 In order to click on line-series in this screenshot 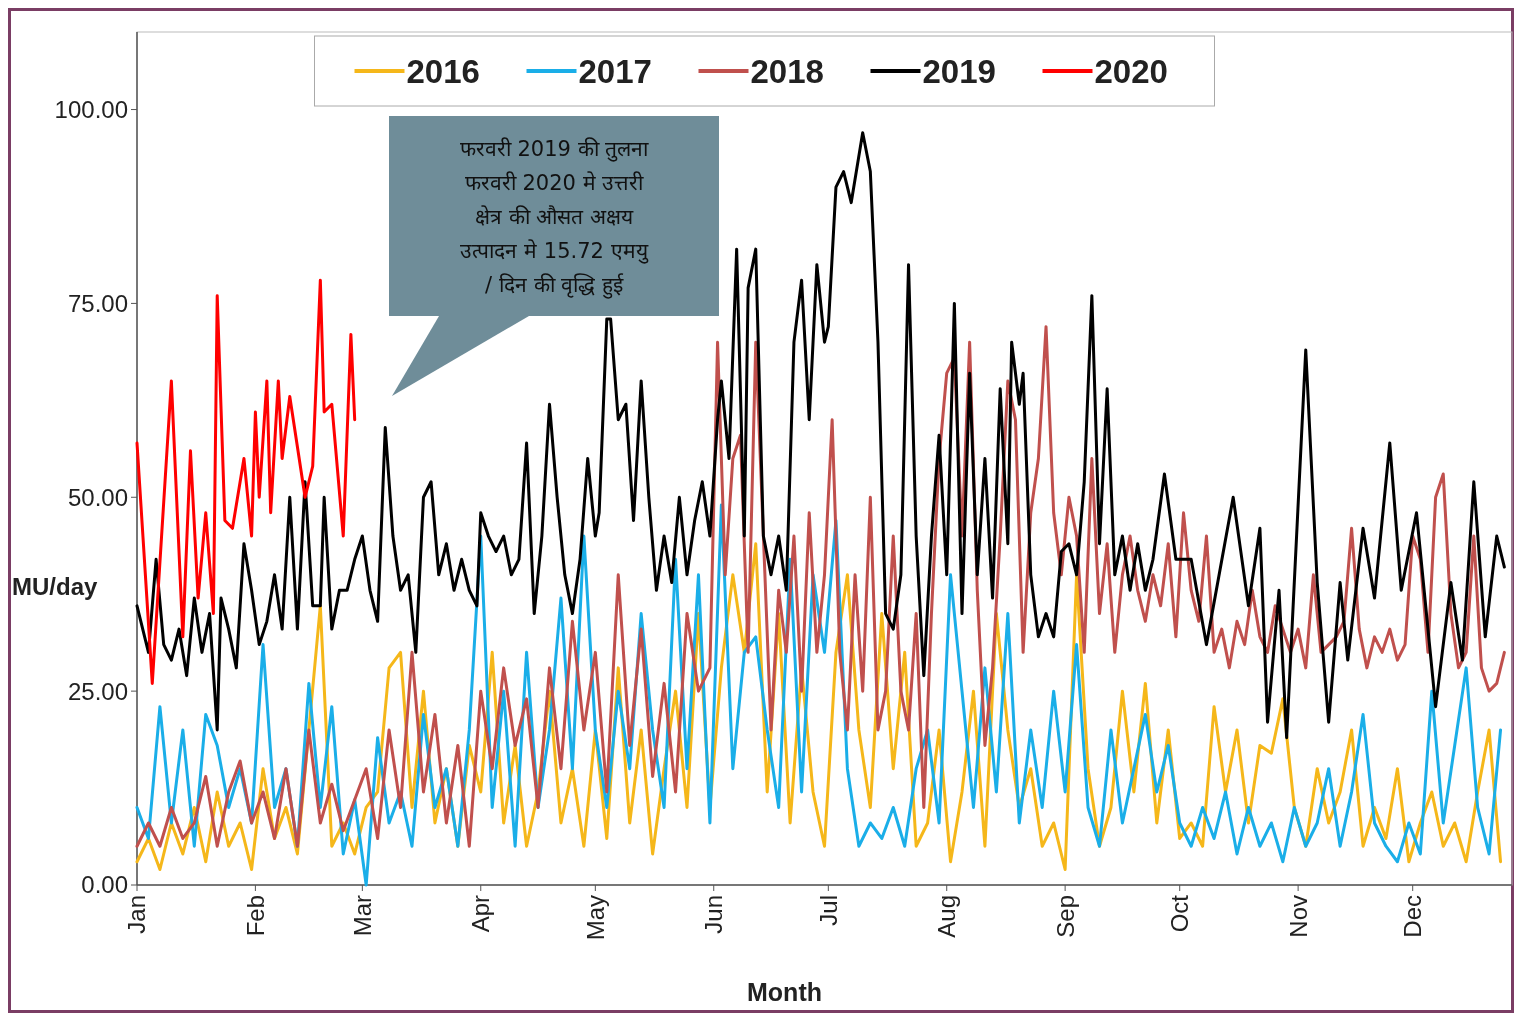, I will do `click(246, 481)`.